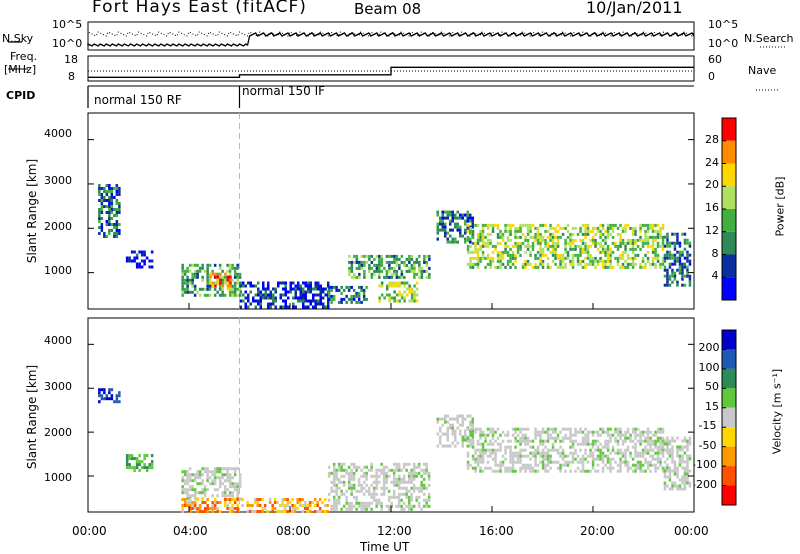 The image size is (800, 554). I want to click on nave-tick-bottom: 0, so click(711, 76).